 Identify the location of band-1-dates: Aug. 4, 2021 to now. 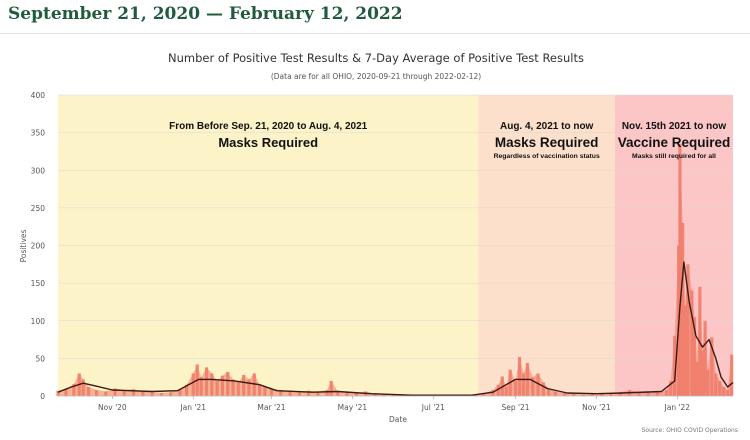
(547, 126).